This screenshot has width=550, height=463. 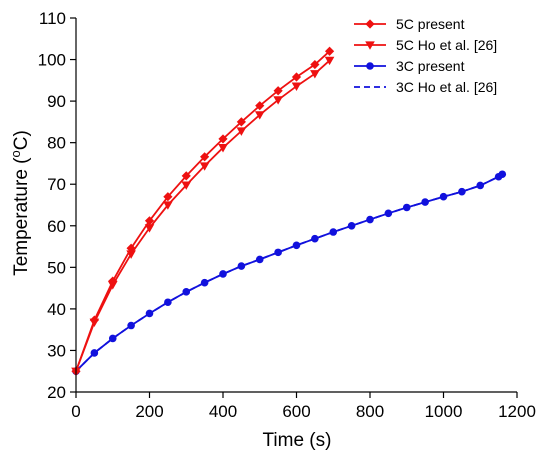 What do you see at coordinates (297, 440) in the screenshot?
I see `x-axis-title: Time (s)` at bounding box center [297, 440].